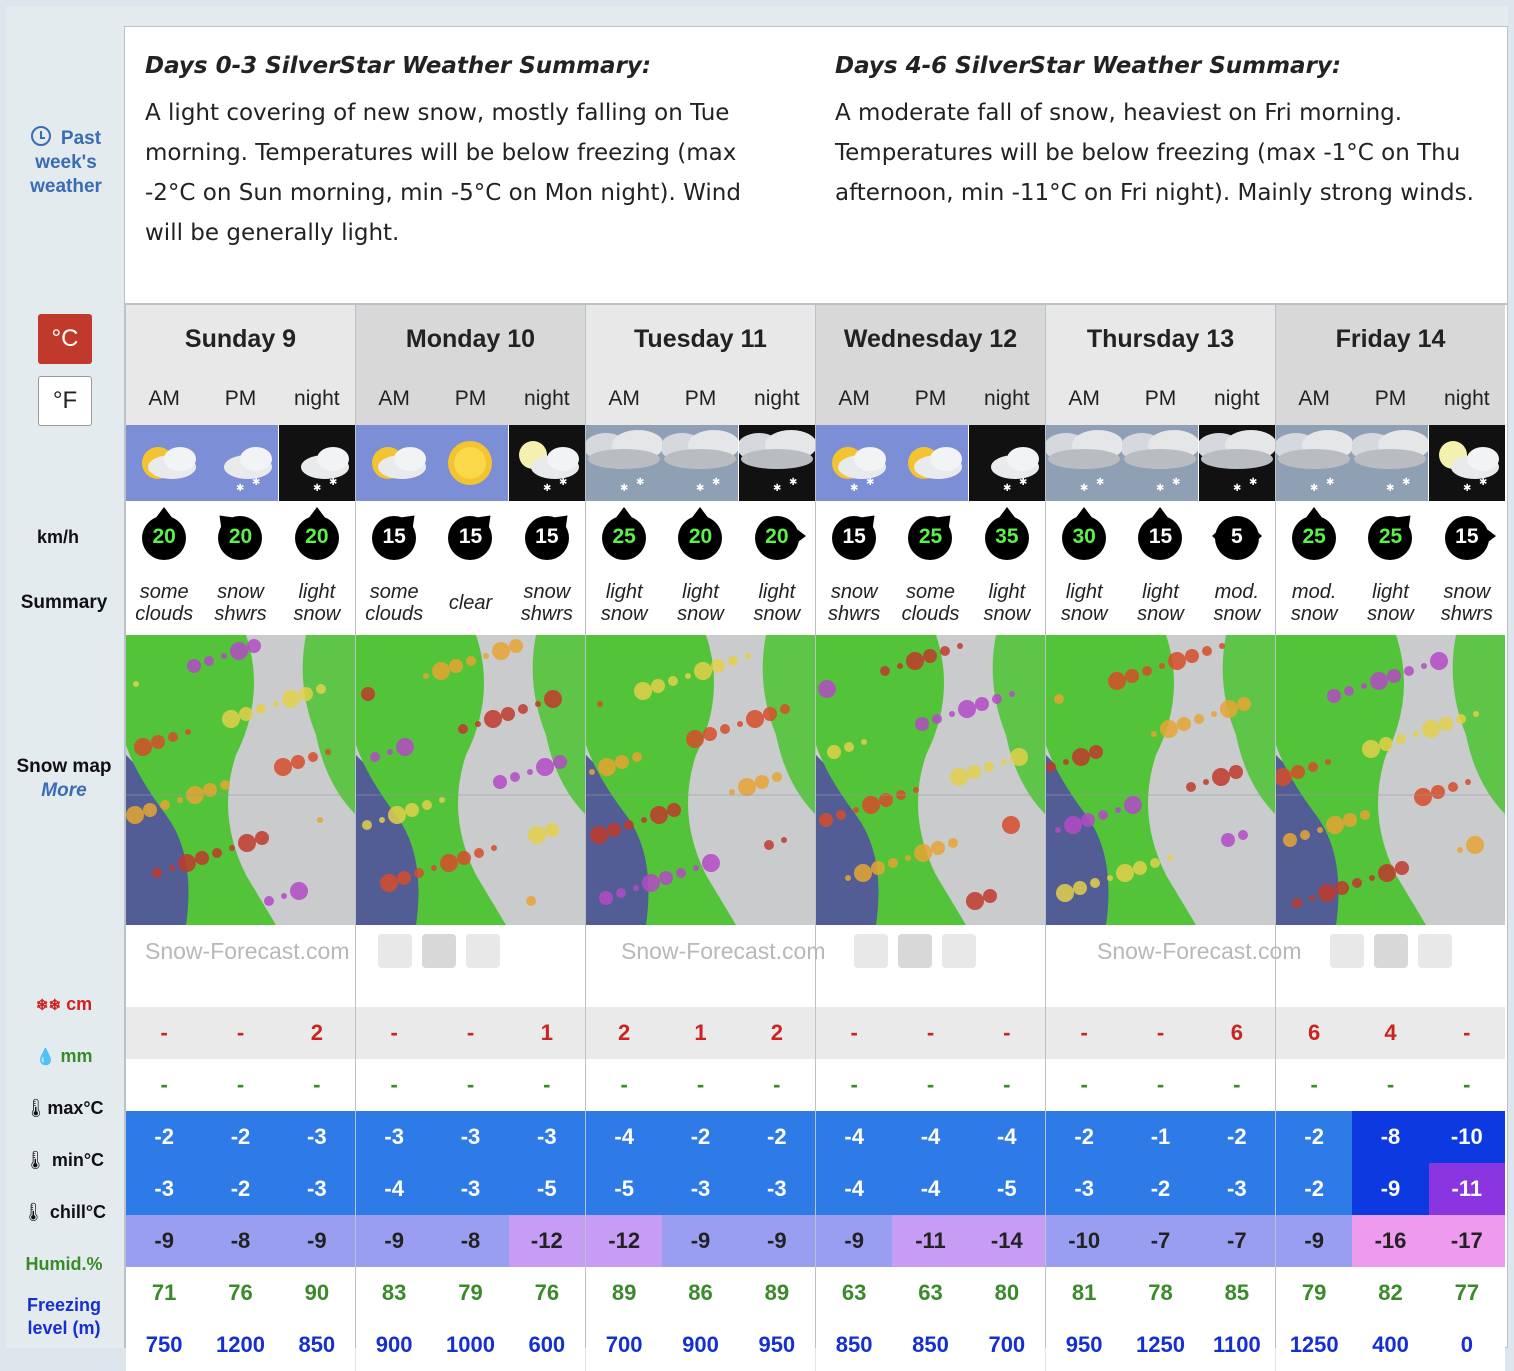  Describe the element at coordinates (1390, 398) in the screenshot. I see `period-label: PM` at that location.